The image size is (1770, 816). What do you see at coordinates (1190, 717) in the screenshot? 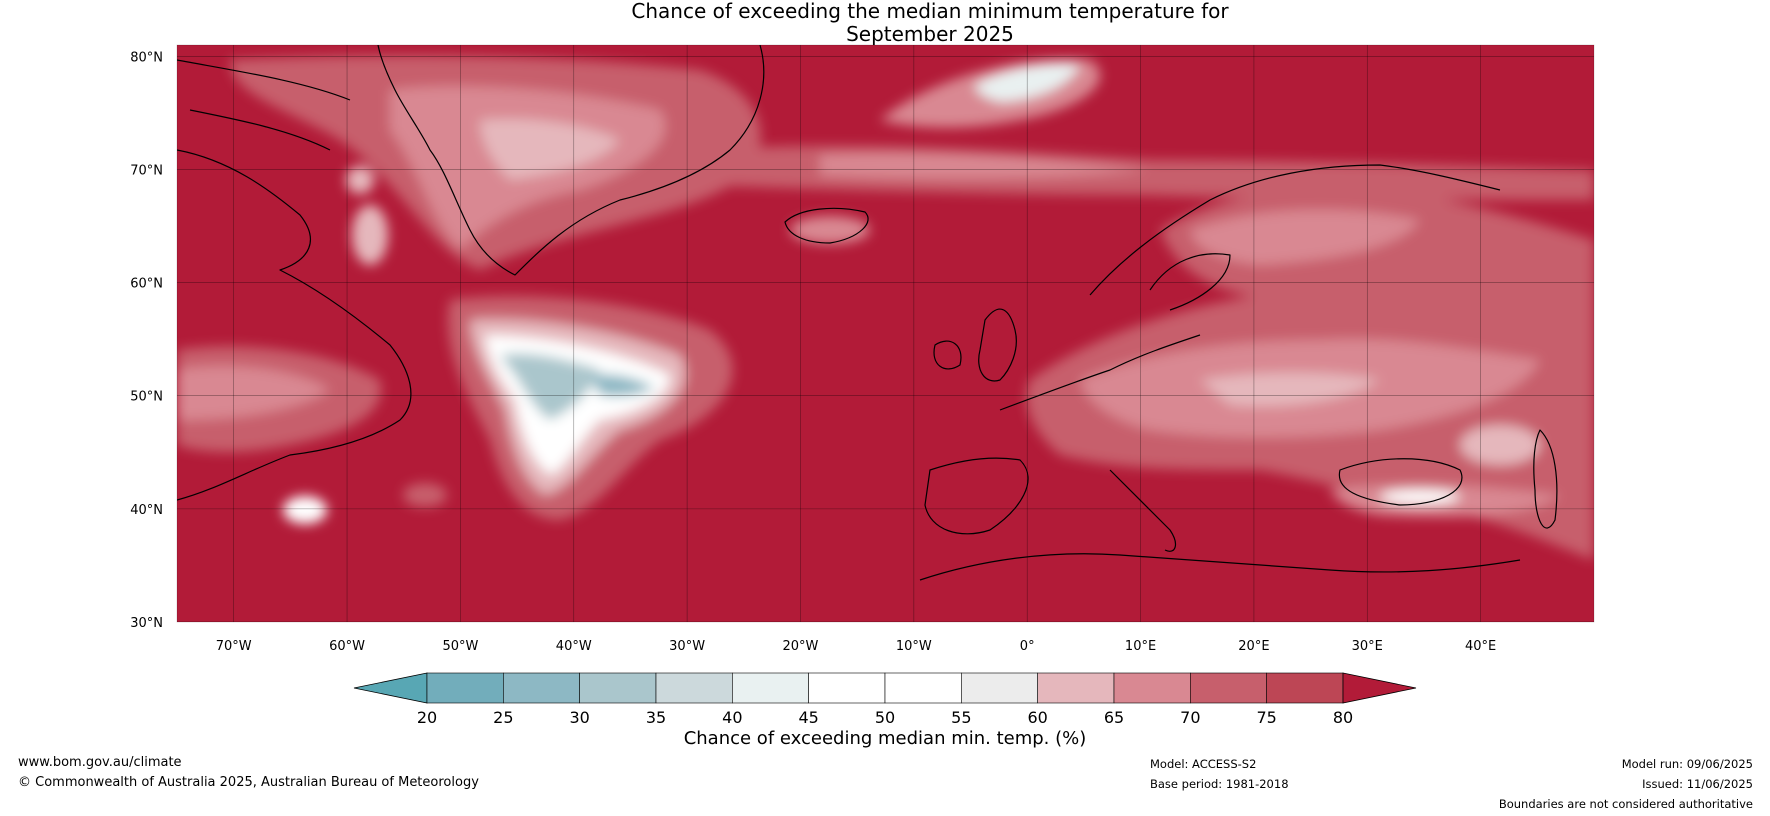
I see `colorbar-tick-label: 70` at bounding box center [1190, 717].